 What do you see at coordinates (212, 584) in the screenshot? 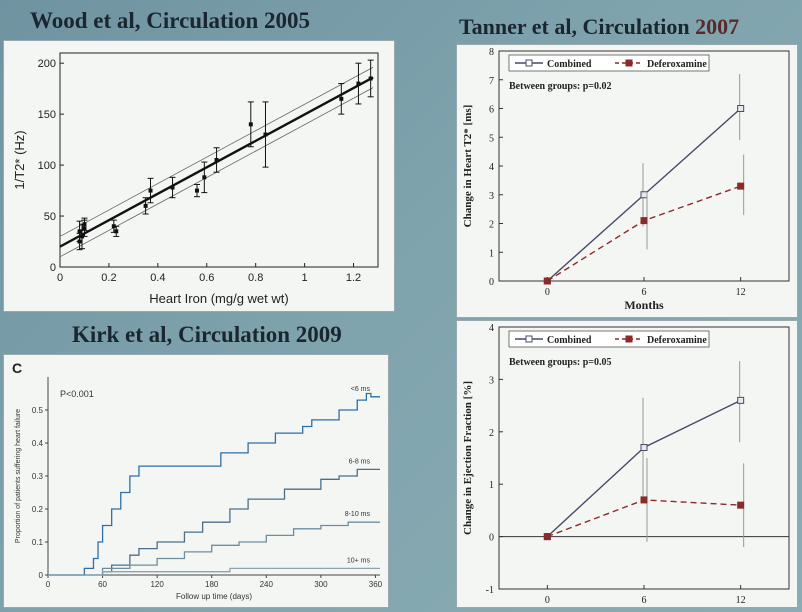
I see `x-tick-label: 180` at bounding box center [212, 584].